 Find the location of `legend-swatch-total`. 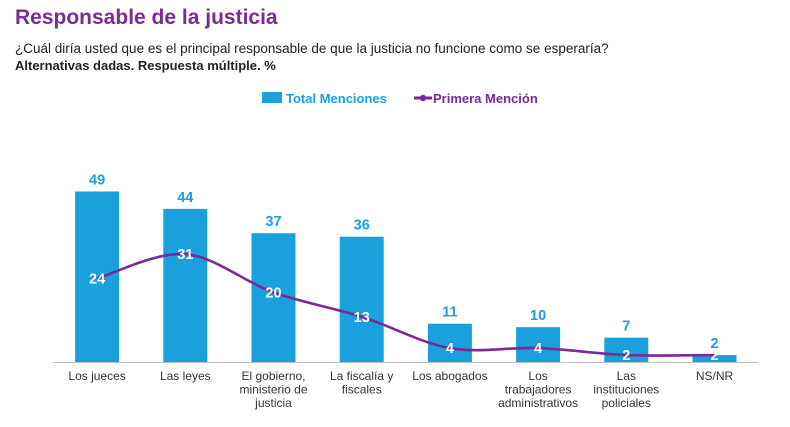

legend-swatch-total is located at coordinates (272, 97).